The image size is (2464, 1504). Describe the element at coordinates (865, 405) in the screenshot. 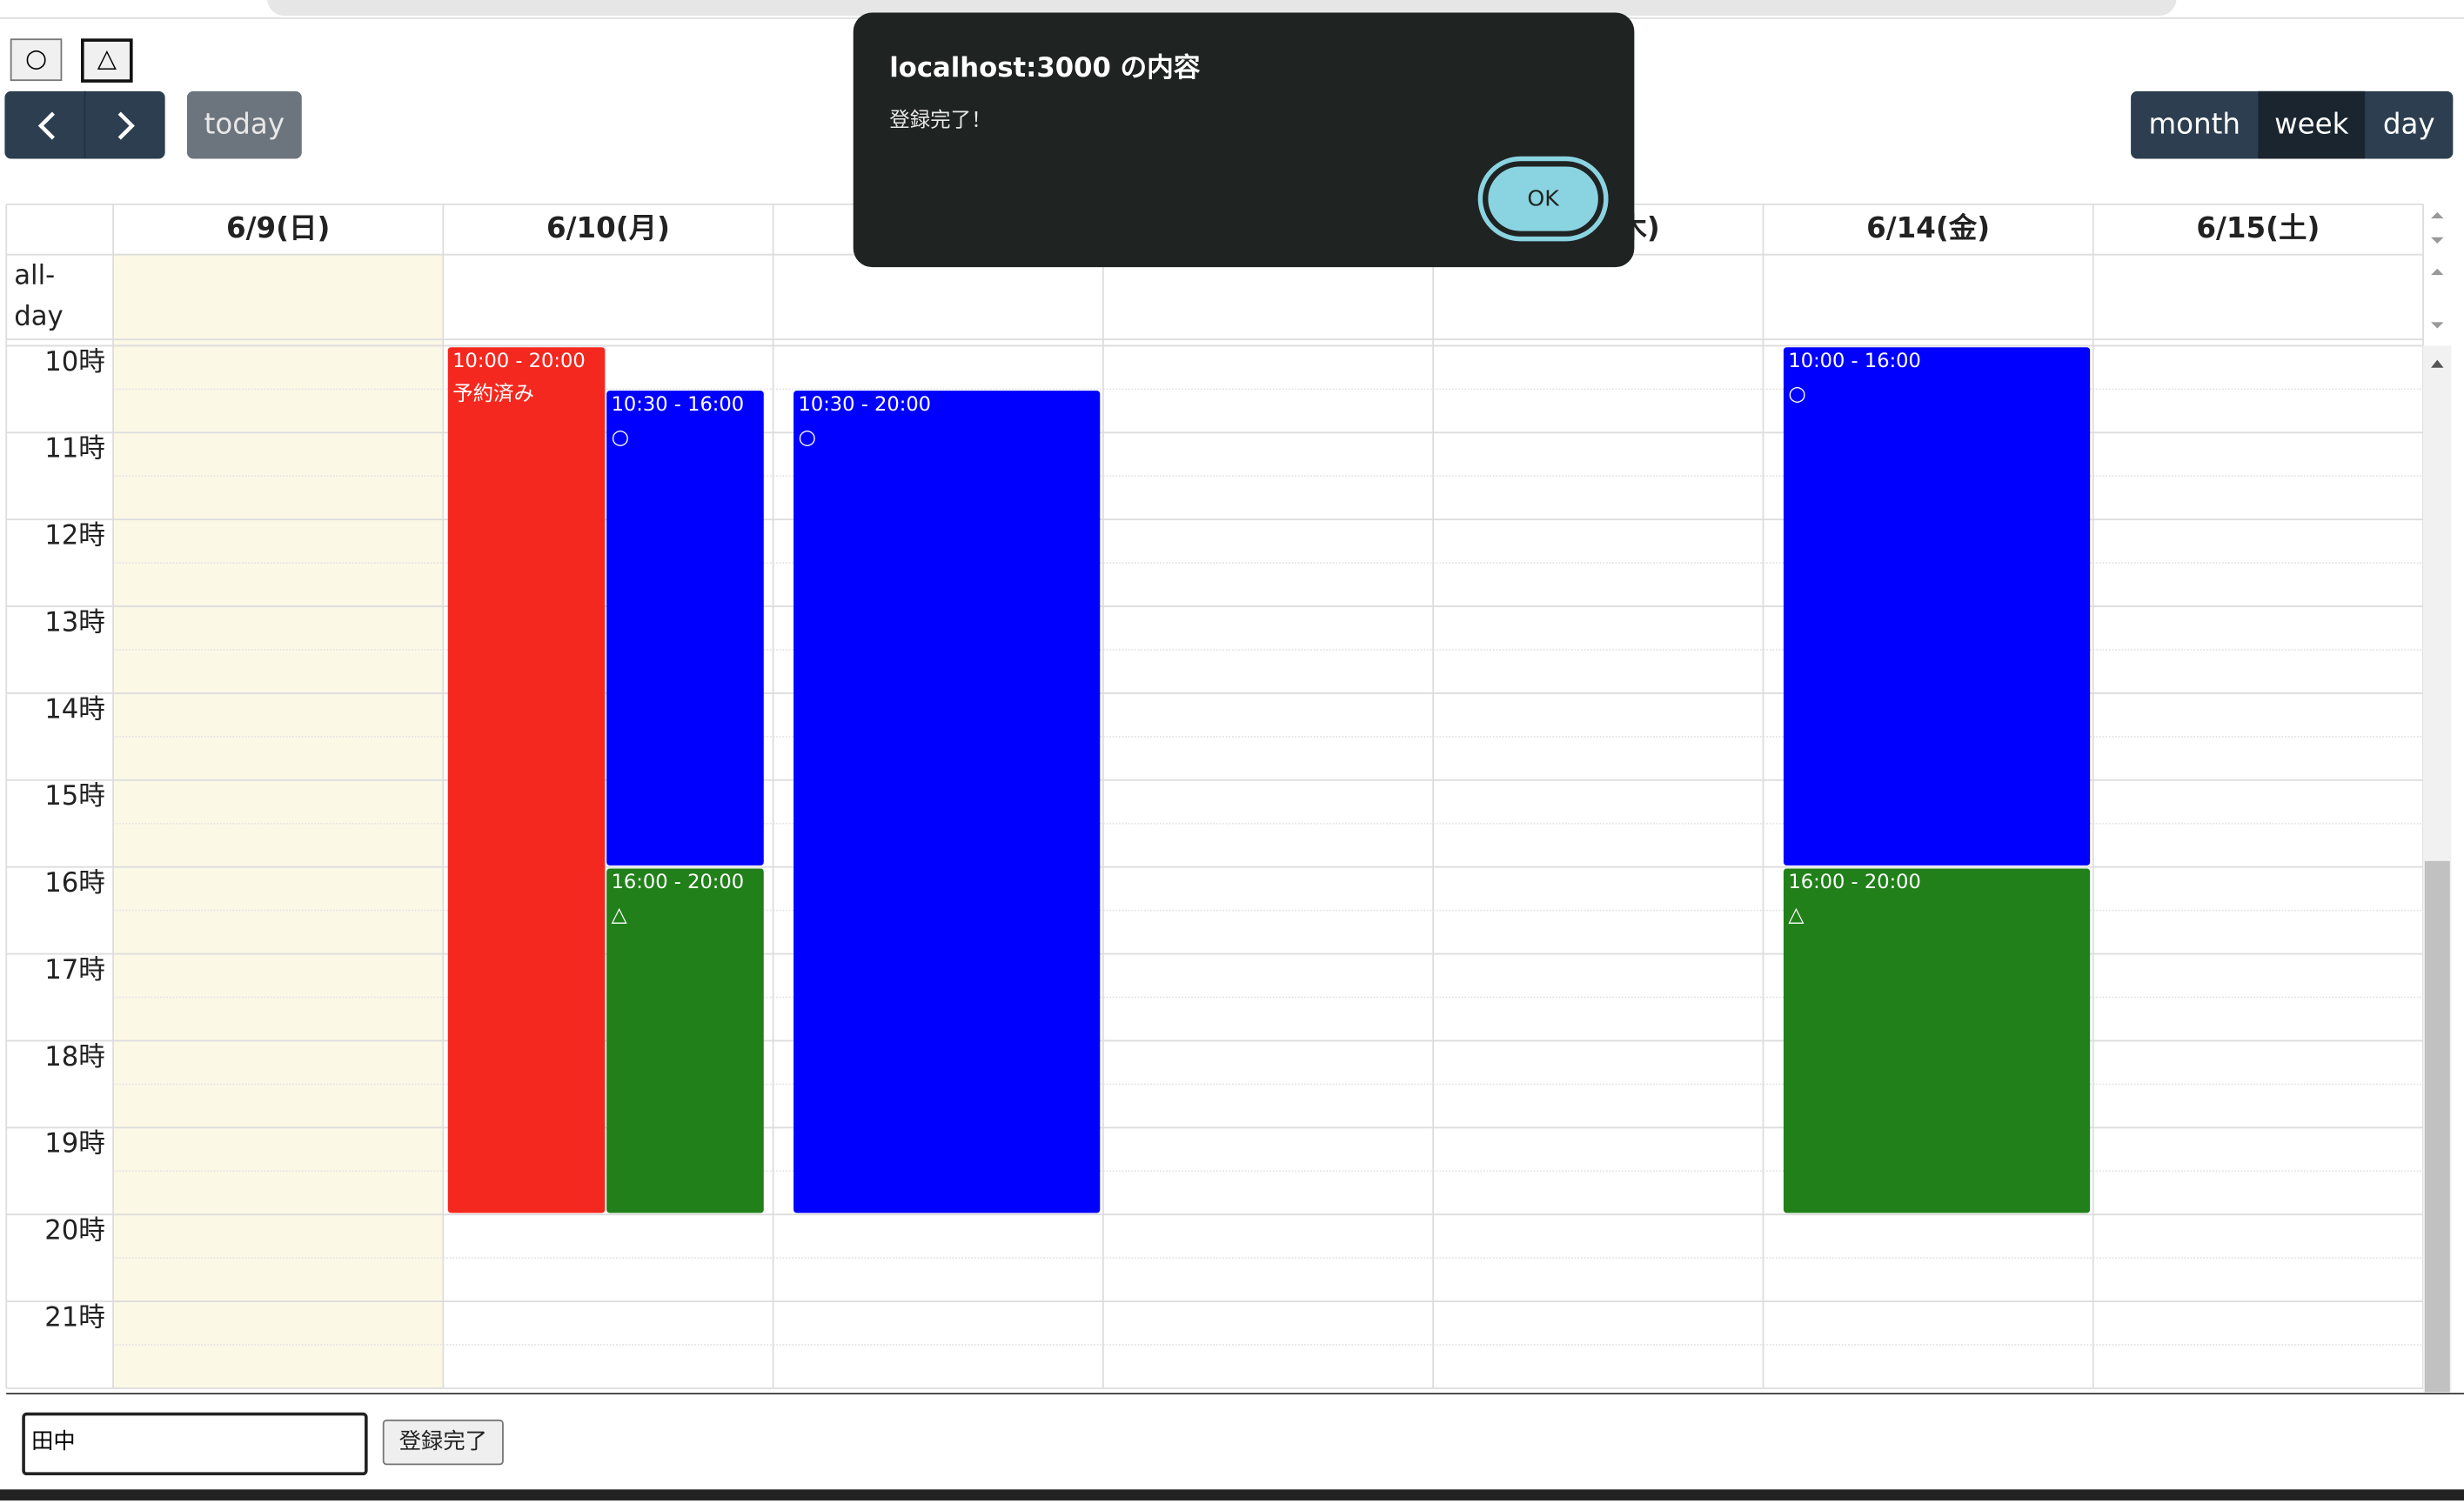

I see `event-time: 10:30 - 20:00` at that location.